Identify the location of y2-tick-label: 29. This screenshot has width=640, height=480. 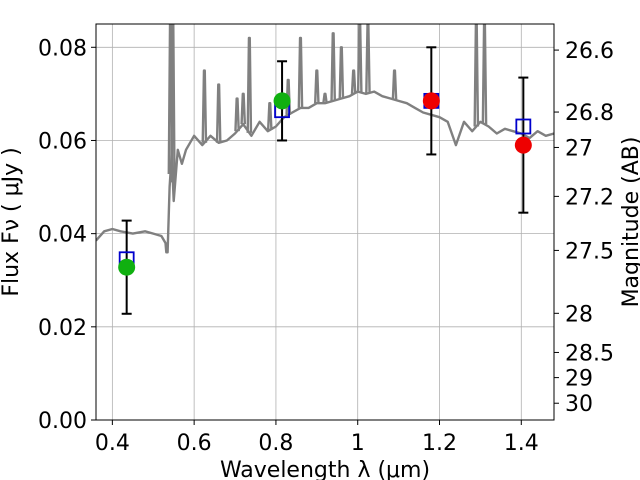
(579, 379).